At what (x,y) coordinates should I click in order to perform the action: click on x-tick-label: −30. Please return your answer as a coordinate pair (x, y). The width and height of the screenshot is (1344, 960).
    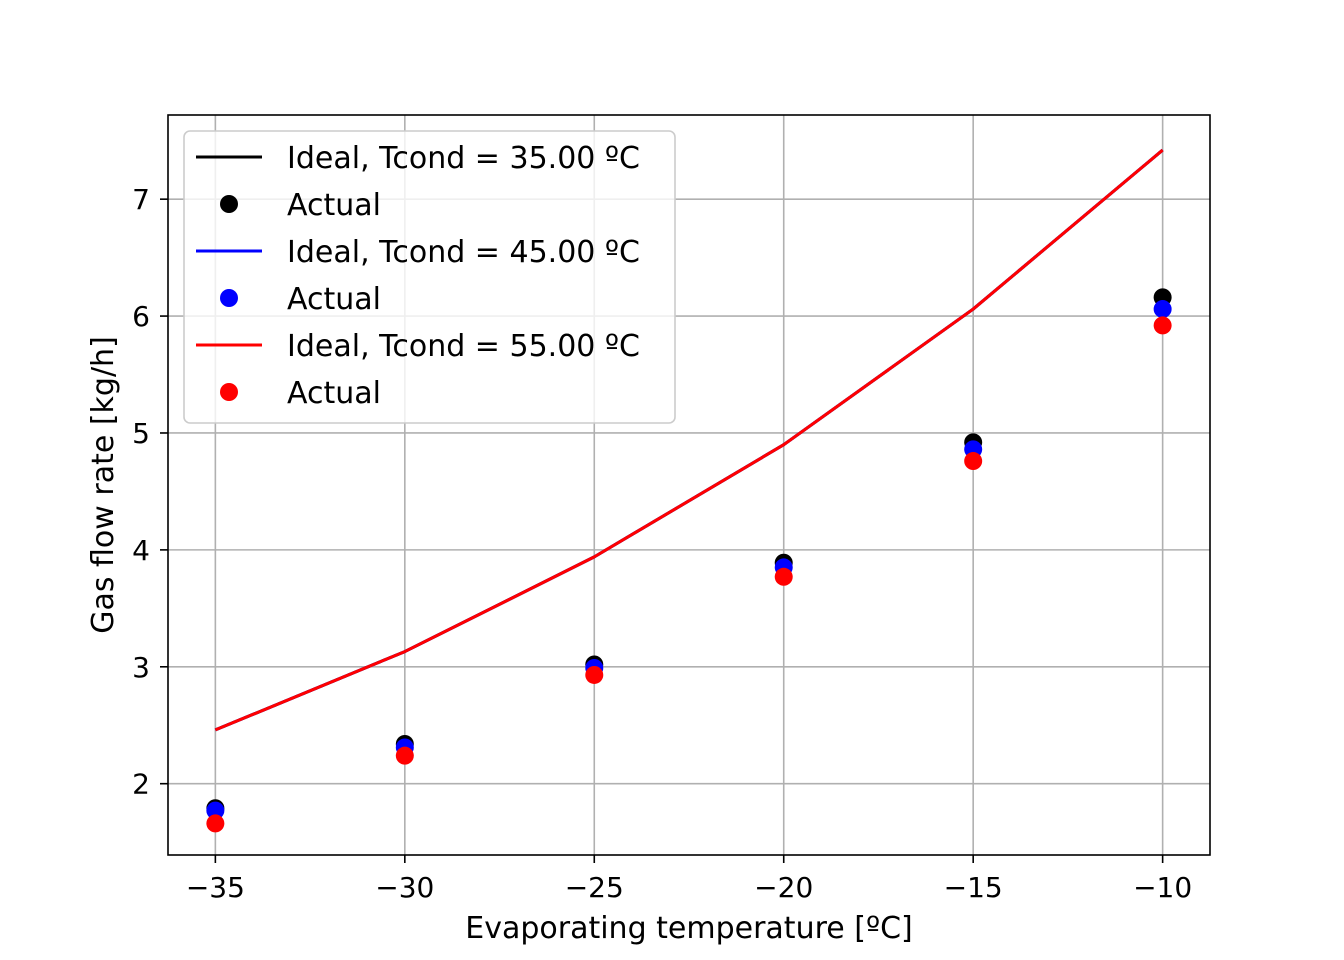
    Looking at the image, I should click on (404, 887).